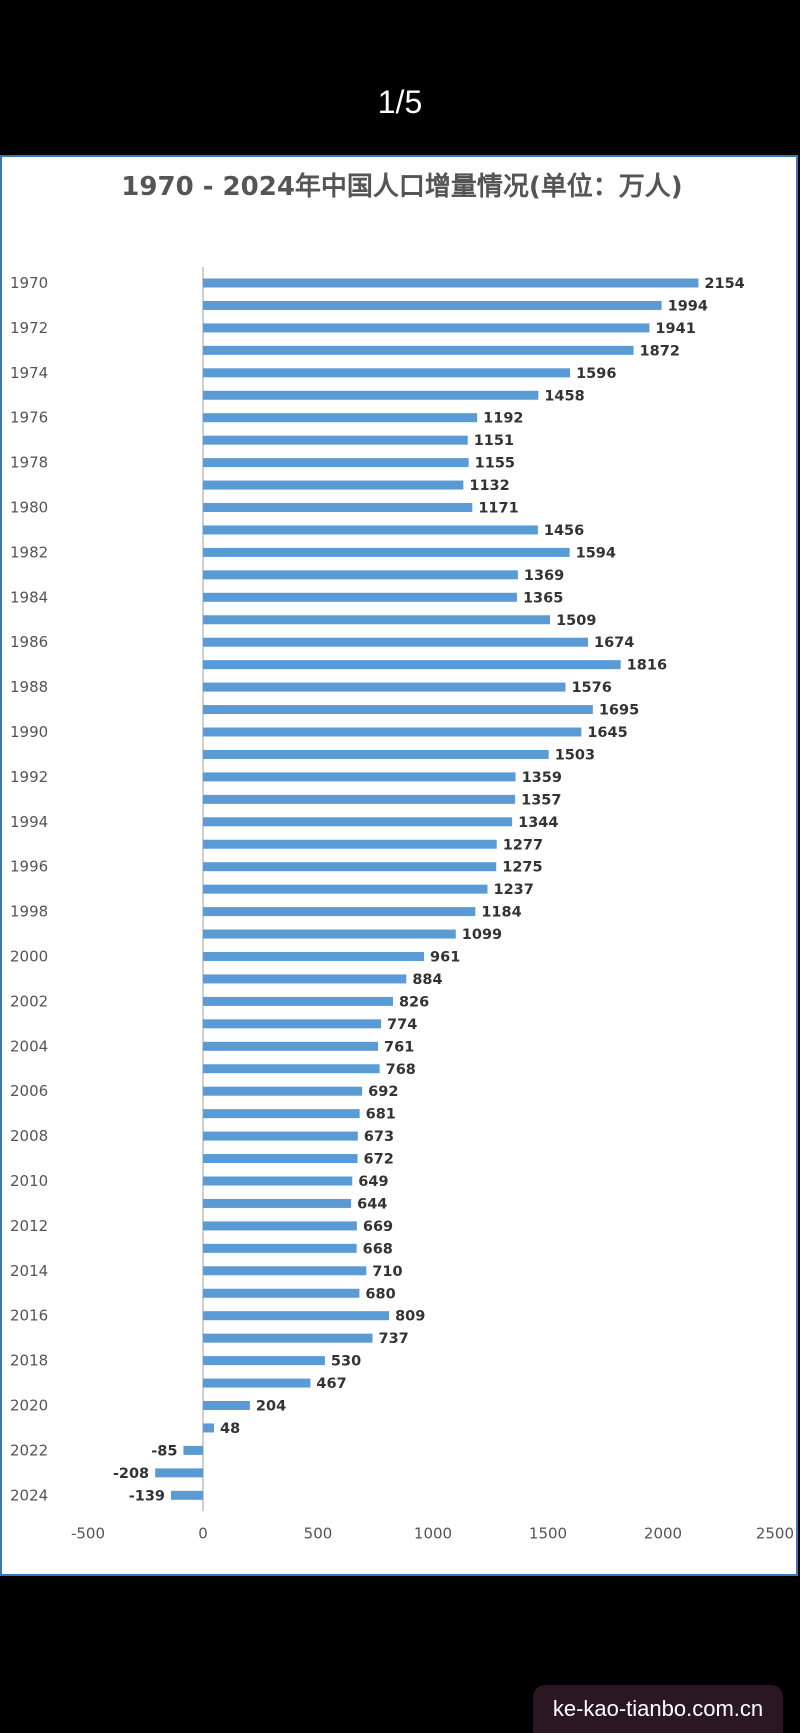 The width and height of the screenshot is (800, 1733). Describe the element at coordinates (29, 1091) in the screenshot. I see `year-label-2006: 2006` at that location.